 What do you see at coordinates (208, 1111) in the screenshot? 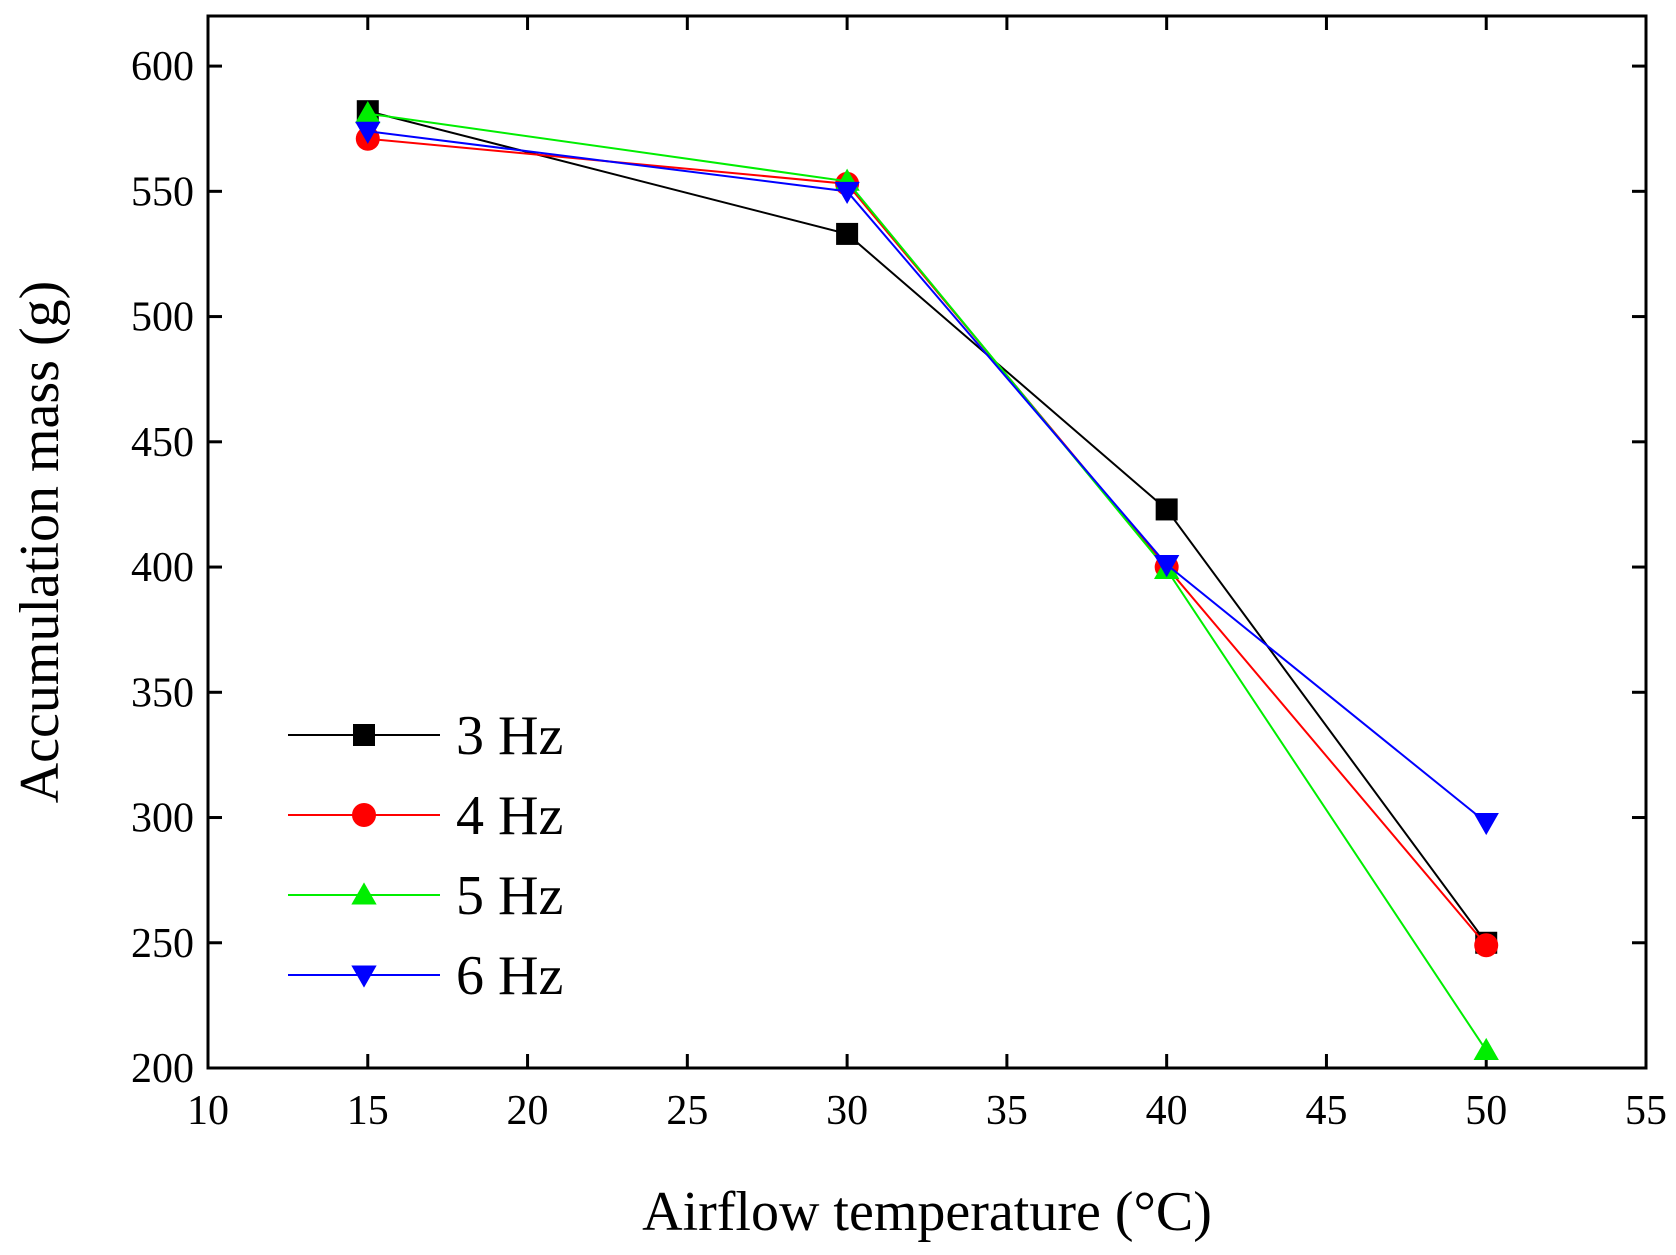
I see `x-tick-label: 10` at bounding box center [208, 1111].